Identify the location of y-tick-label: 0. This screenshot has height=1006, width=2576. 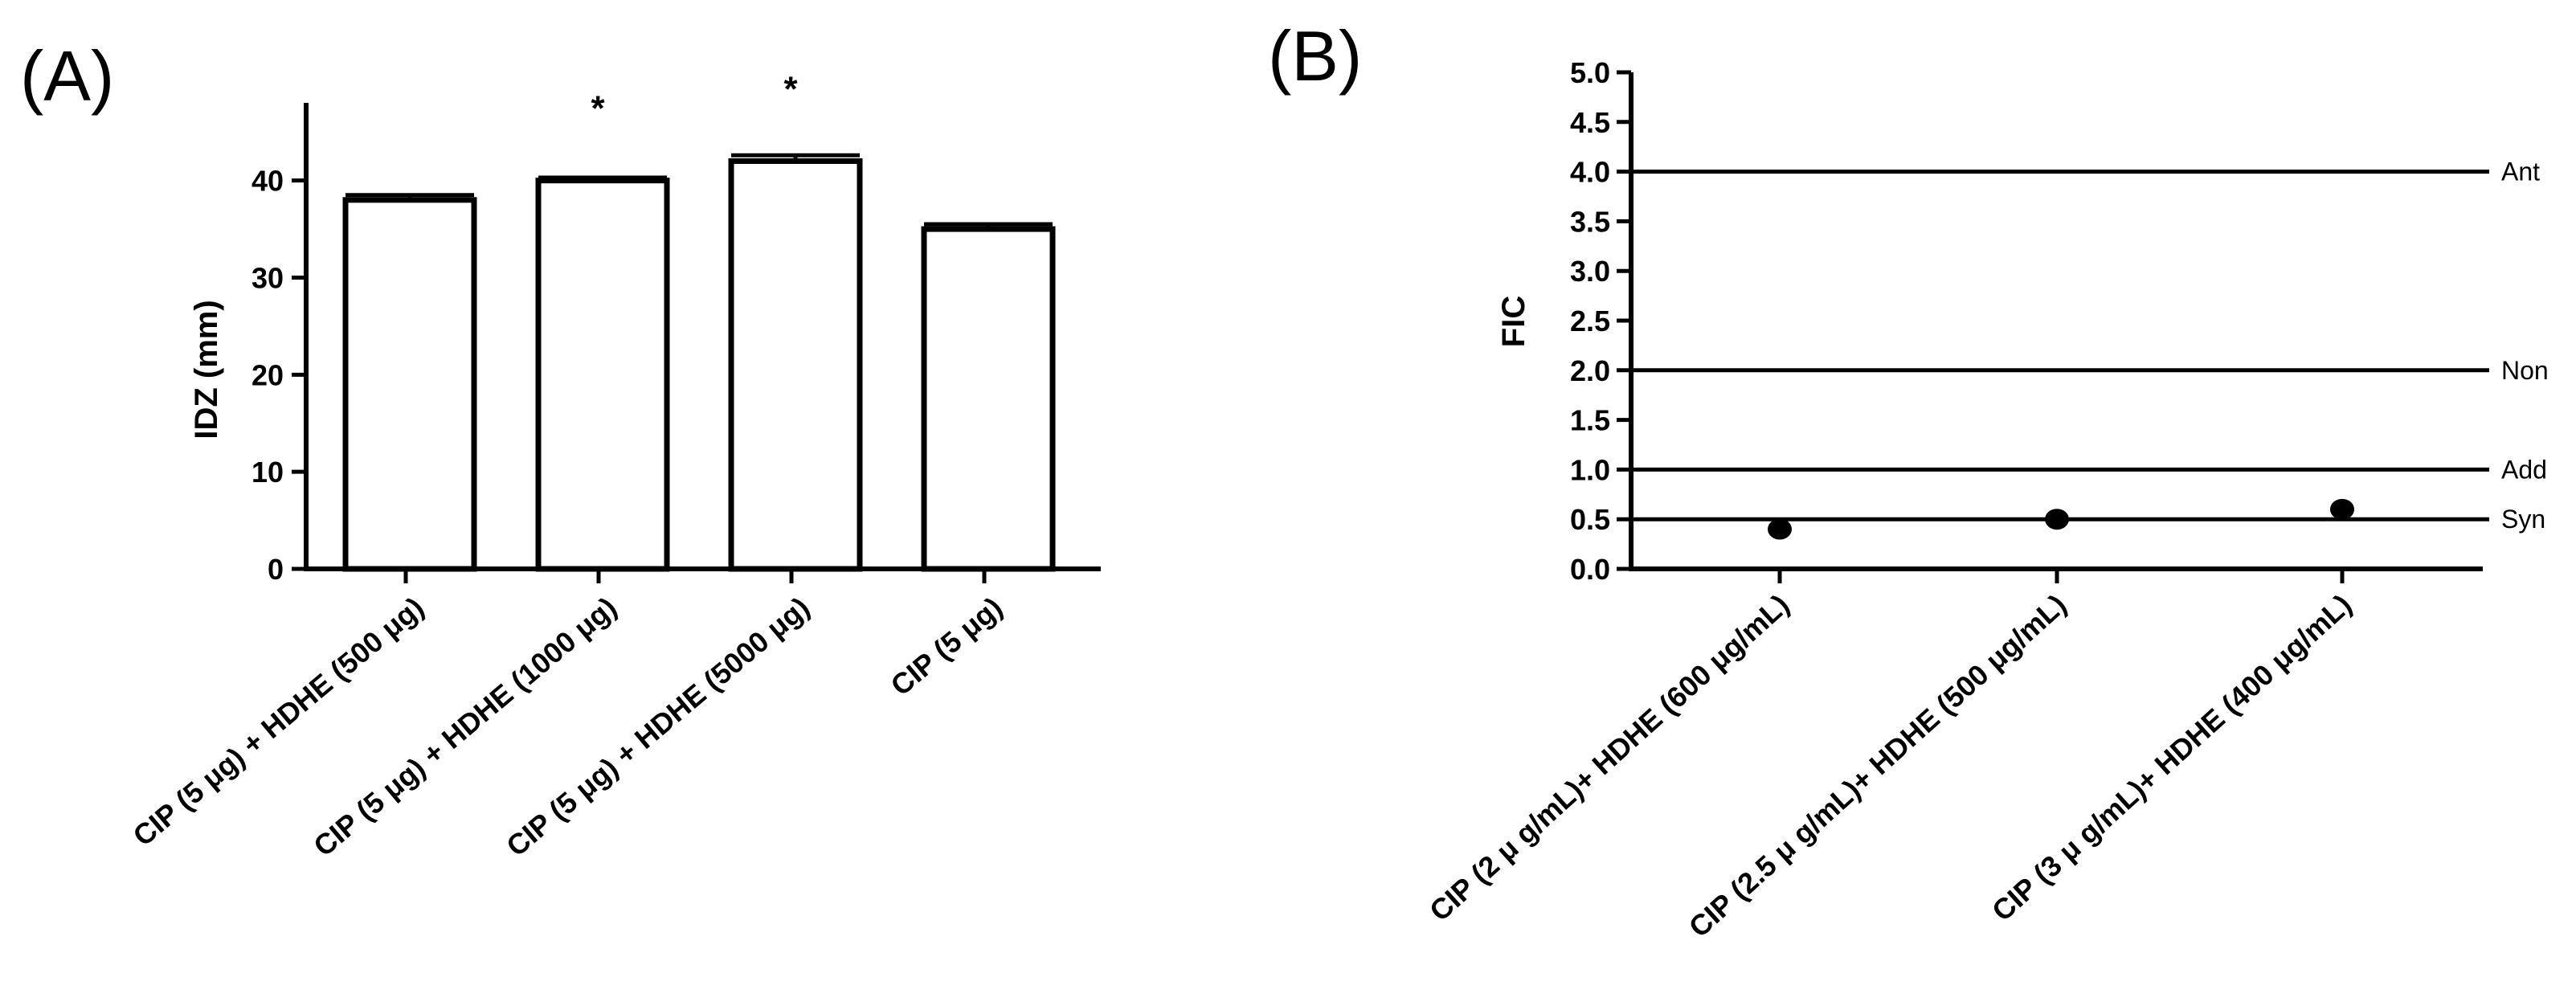
(276, 569).